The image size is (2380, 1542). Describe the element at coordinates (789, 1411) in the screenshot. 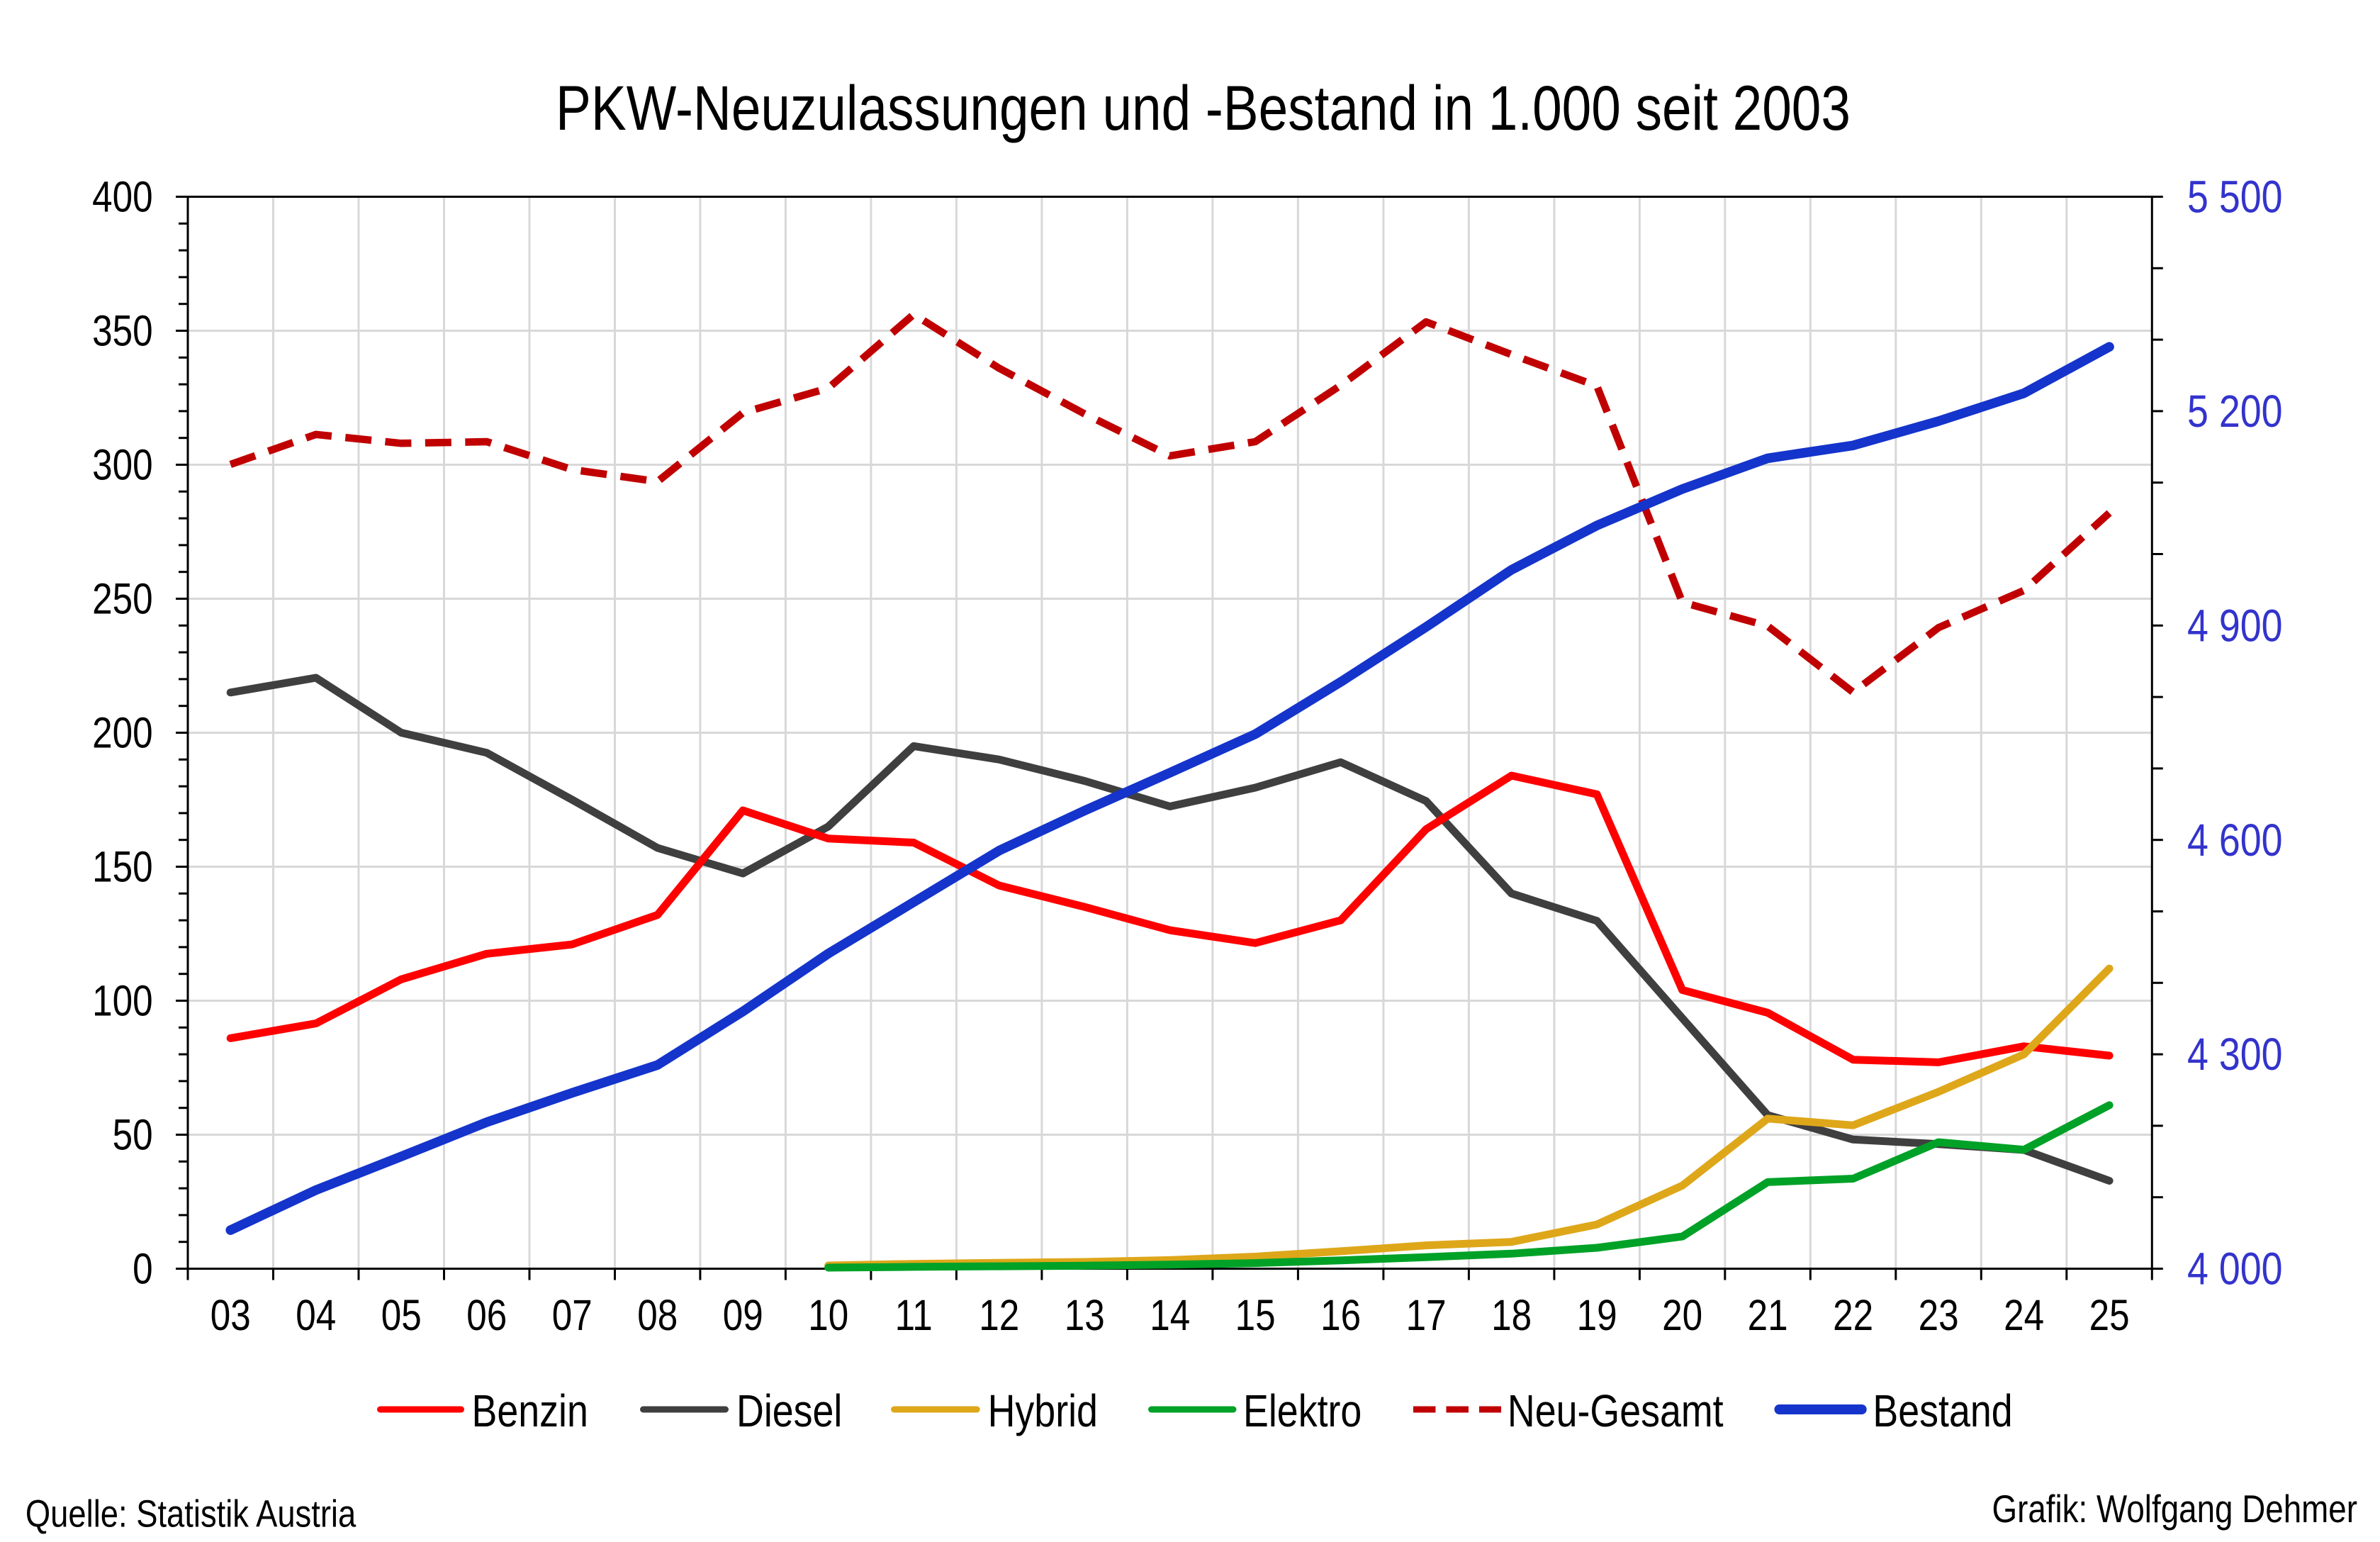

I see `svg-text: Diesel` at that location.